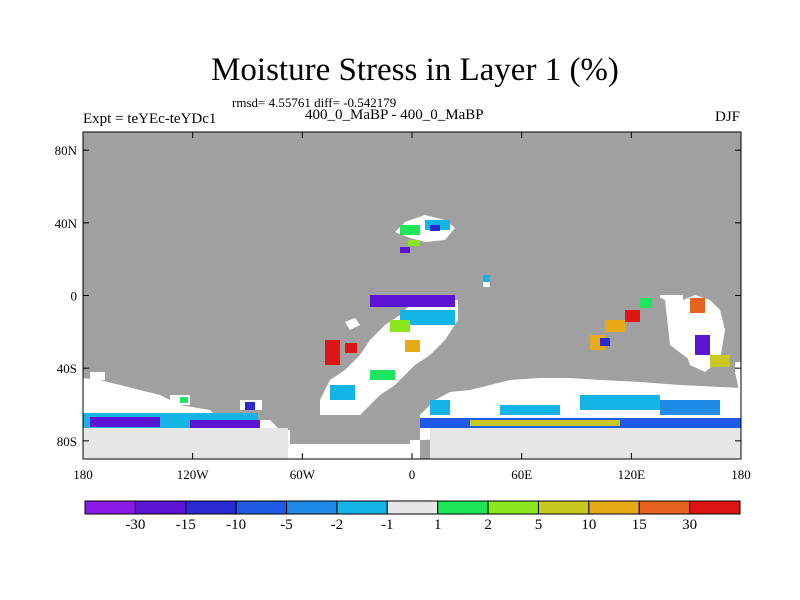 The width and height of the screenshot is (800, 600). What do you see at coordinates (193, 474) in the screenshot?
I see `lon-tick-label: 120W` at bounding box center [193, 474].